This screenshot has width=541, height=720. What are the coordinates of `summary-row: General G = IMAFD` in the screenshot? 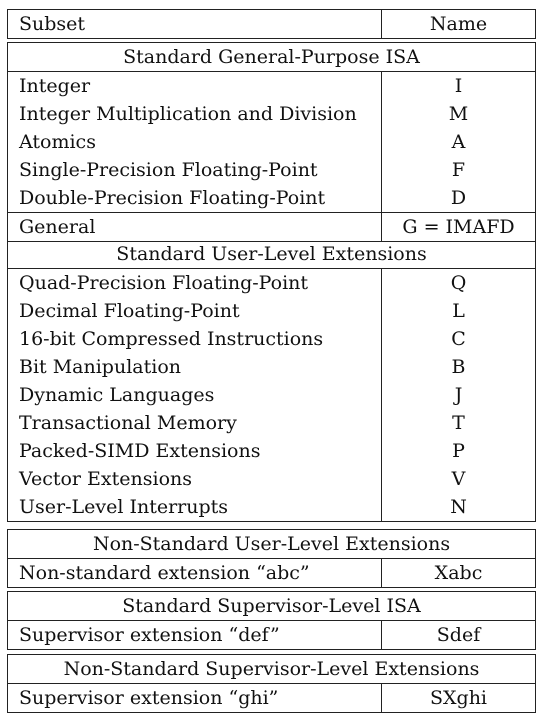 It's located at (272, 227).